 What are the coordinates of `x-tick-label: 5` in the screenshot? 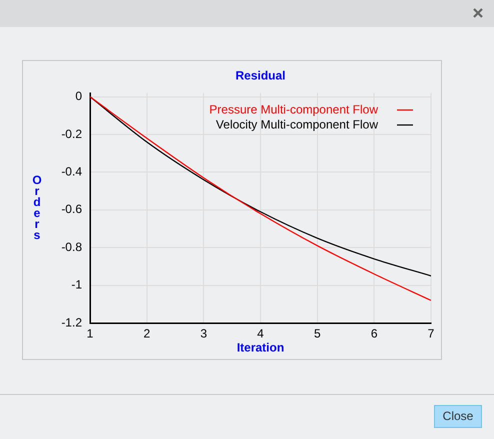 It's located at (317, 333).